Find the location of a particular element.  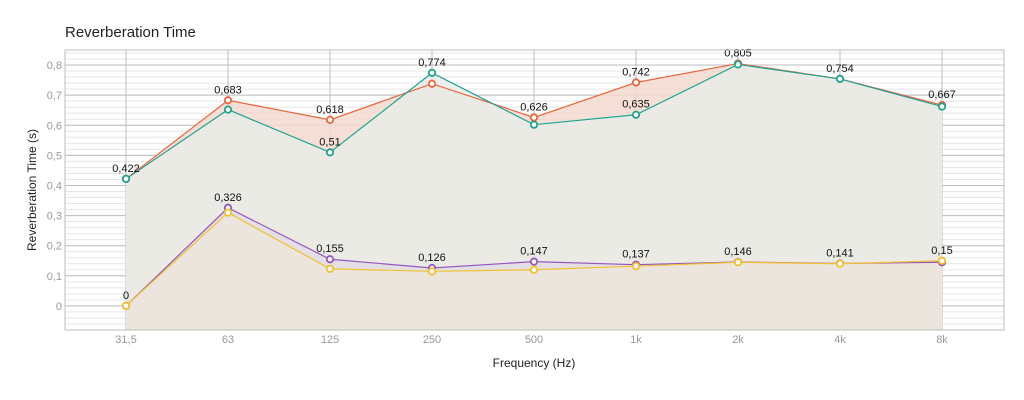

data-label: 0,126 is located at coordinates (432, 258).